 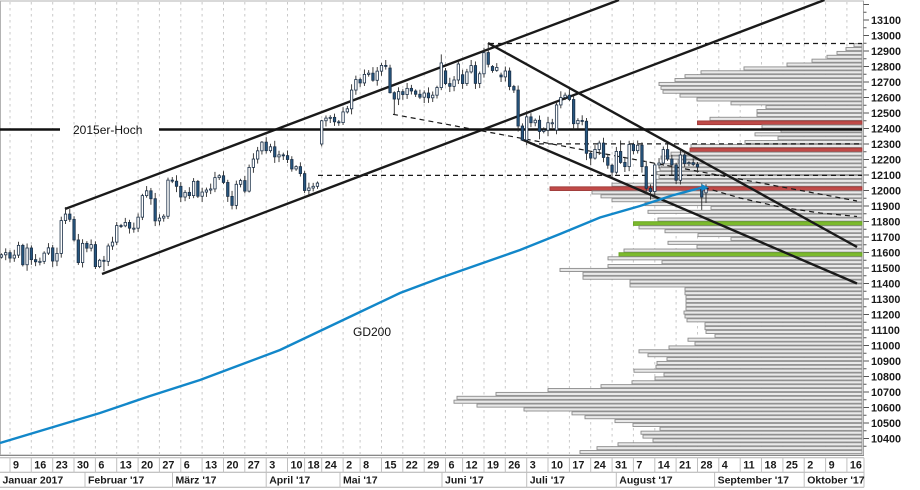 I want to click on svg-text: 12300, so click(x=886, y=145).